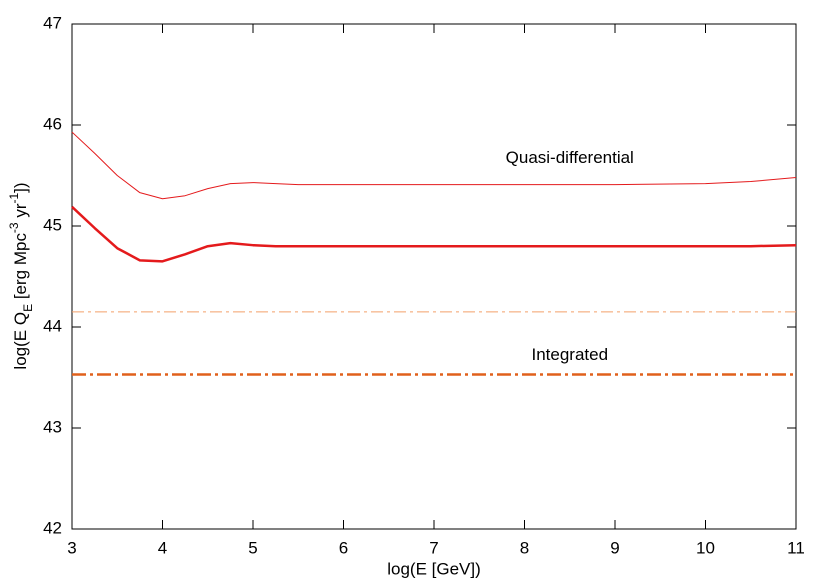  Describe the element at coordinates (570, 157) in the screenshot. I see `annotation: Quasi-differential` at that location.